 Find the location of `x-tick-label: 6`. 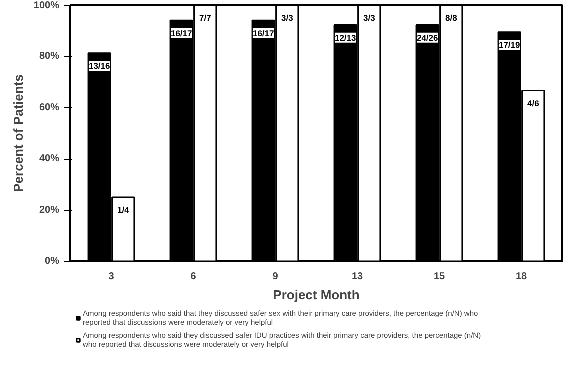

x-tick-label: 6 is located at coordinates (193, 277).